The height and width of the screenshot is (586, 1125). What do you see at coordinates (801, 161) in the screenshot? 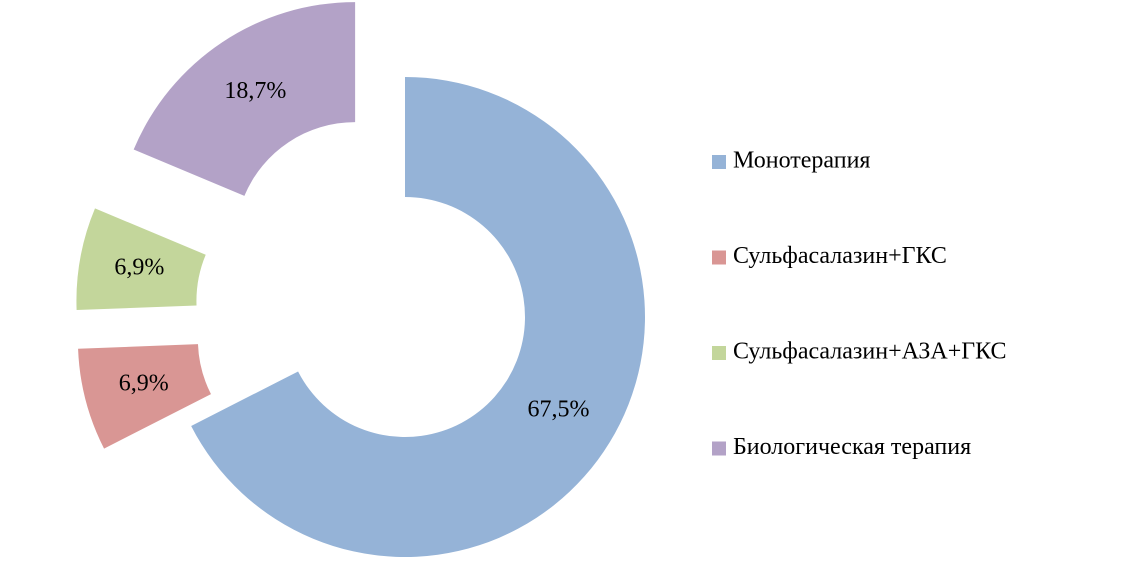
I see `legend-label: Монотерапия` at bounding box center [801, 161].